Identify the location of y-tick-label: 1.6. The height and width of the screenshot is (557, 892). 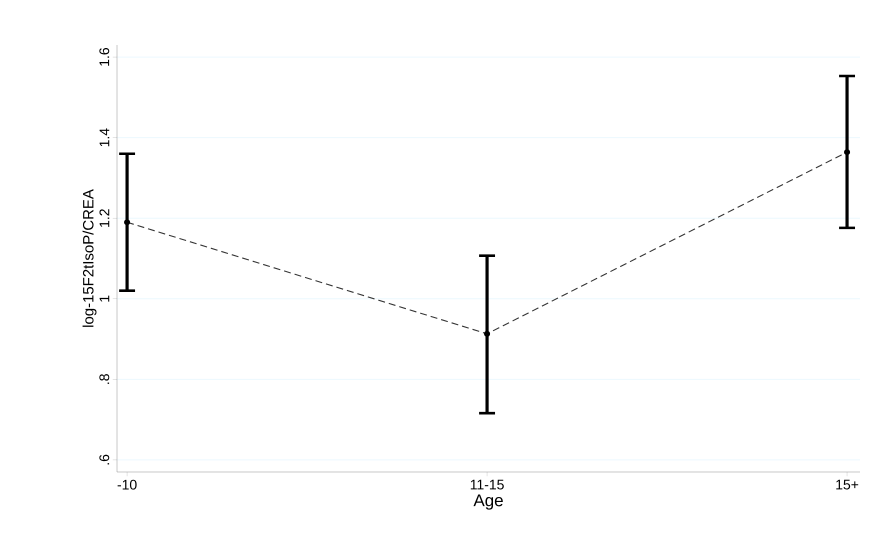
(104, 57).